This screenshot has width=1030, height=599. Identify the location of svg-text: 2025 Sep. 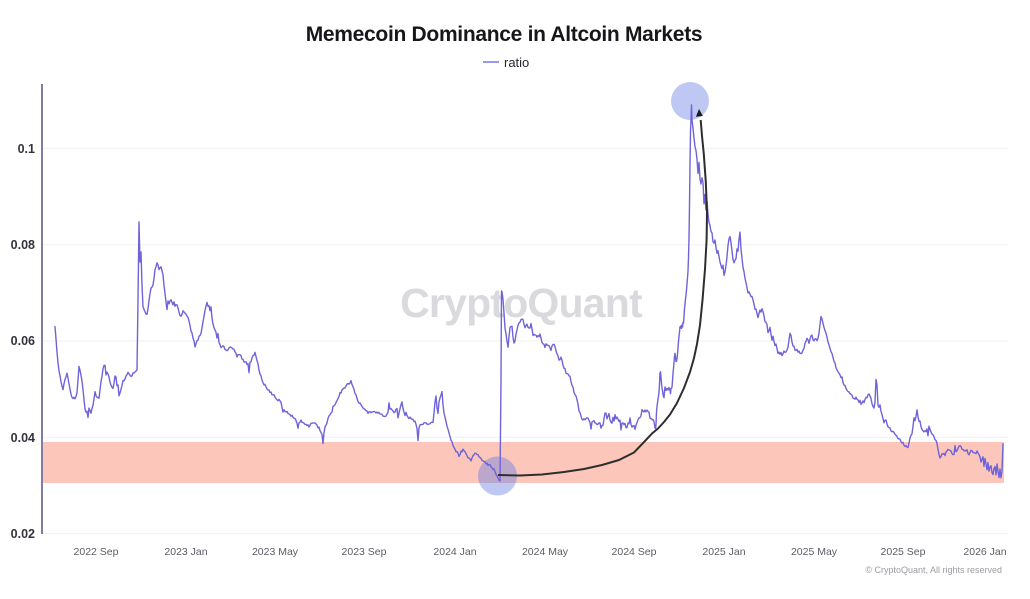
(903, 552).